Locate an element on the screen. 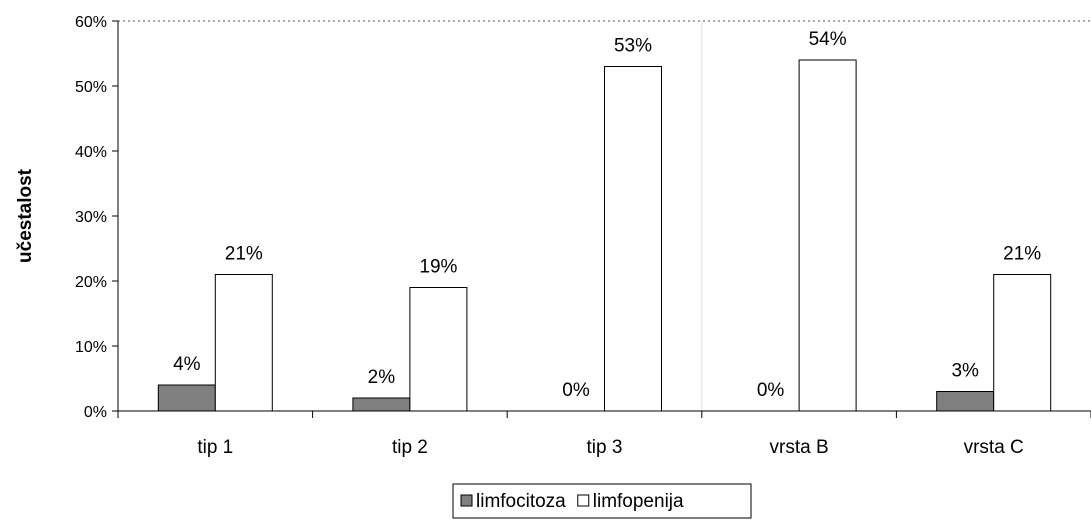 The image size is (1091, 525). y-tick-label: 10% is located at coordinates (91, 347).